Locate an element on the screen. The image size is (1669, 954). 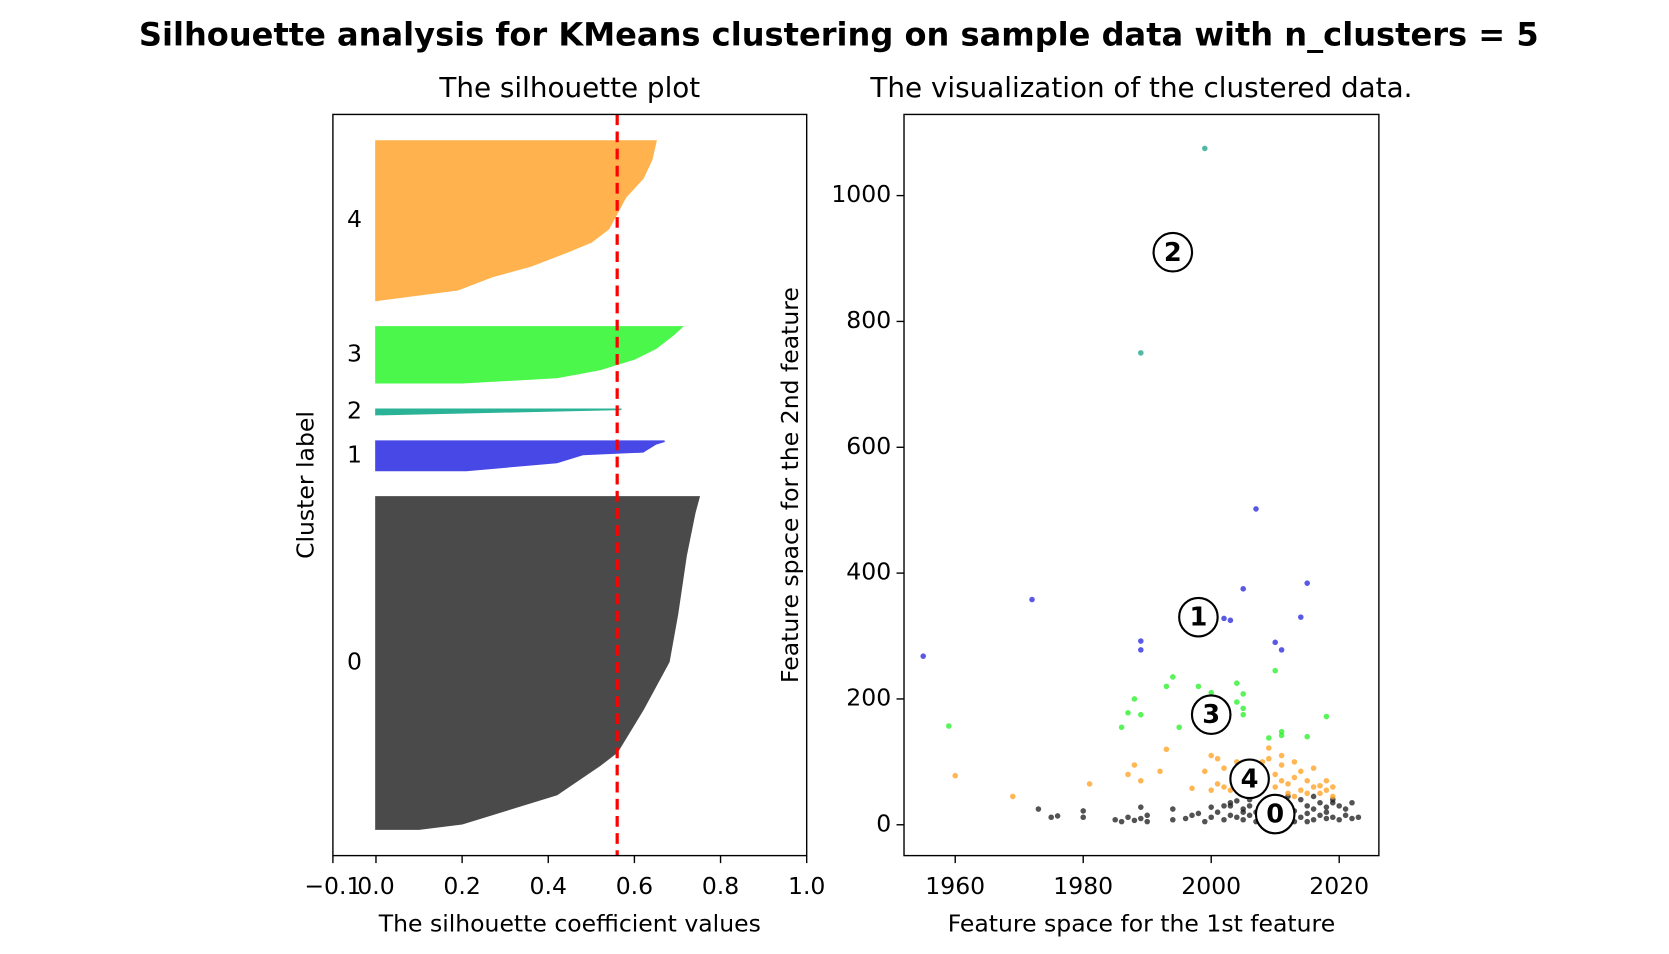
y-tick-label: 400 is located at coordinates (868, 572).